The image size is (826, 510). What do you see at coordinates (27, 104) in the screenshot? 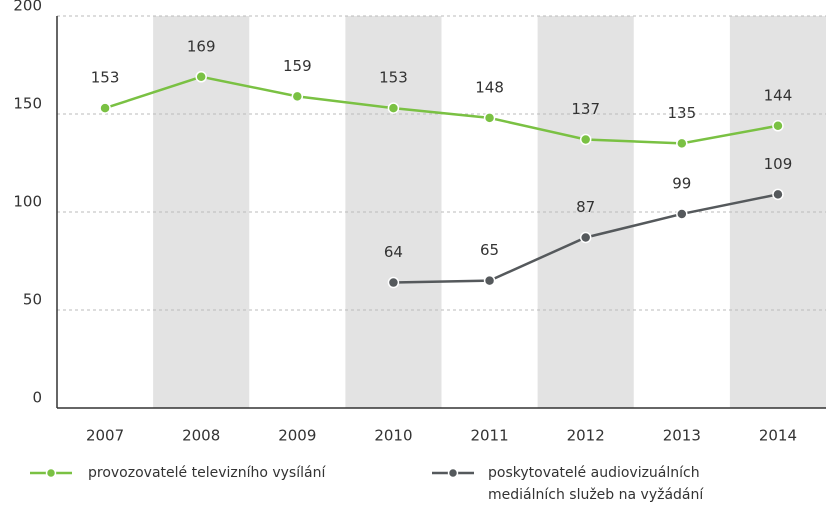
I see `y-tick-label: 150` at bounding box center [27, 104].